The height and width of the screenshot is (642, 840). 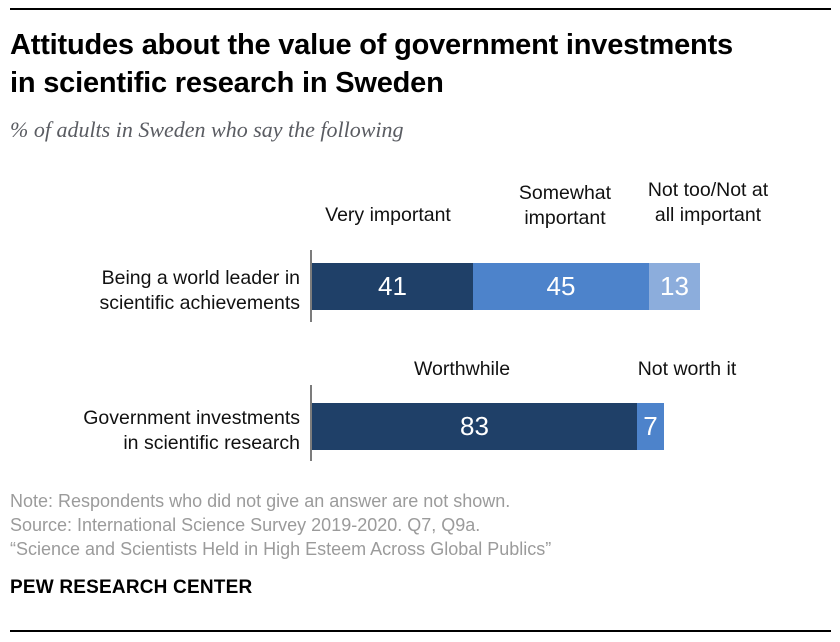 I want to click on bar-segment-somewhat-important: 45, so click(x=561, y=286).